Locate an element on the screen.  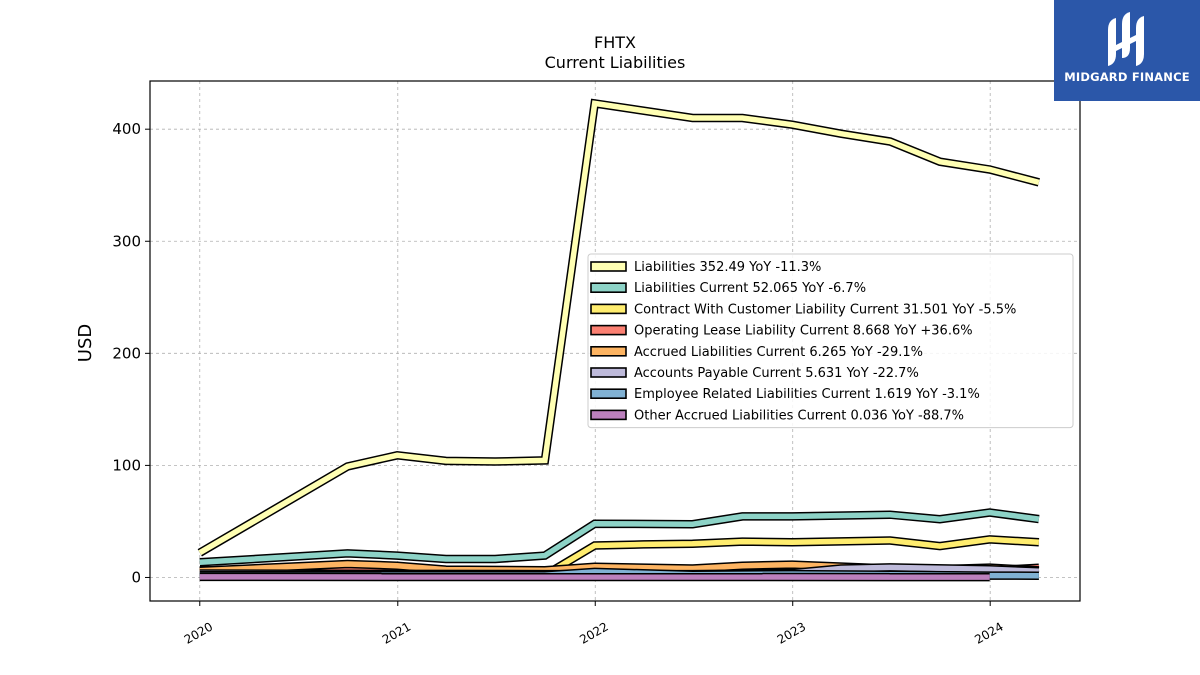
x-tick-label: 2024 is located at coordinates (988, 632).